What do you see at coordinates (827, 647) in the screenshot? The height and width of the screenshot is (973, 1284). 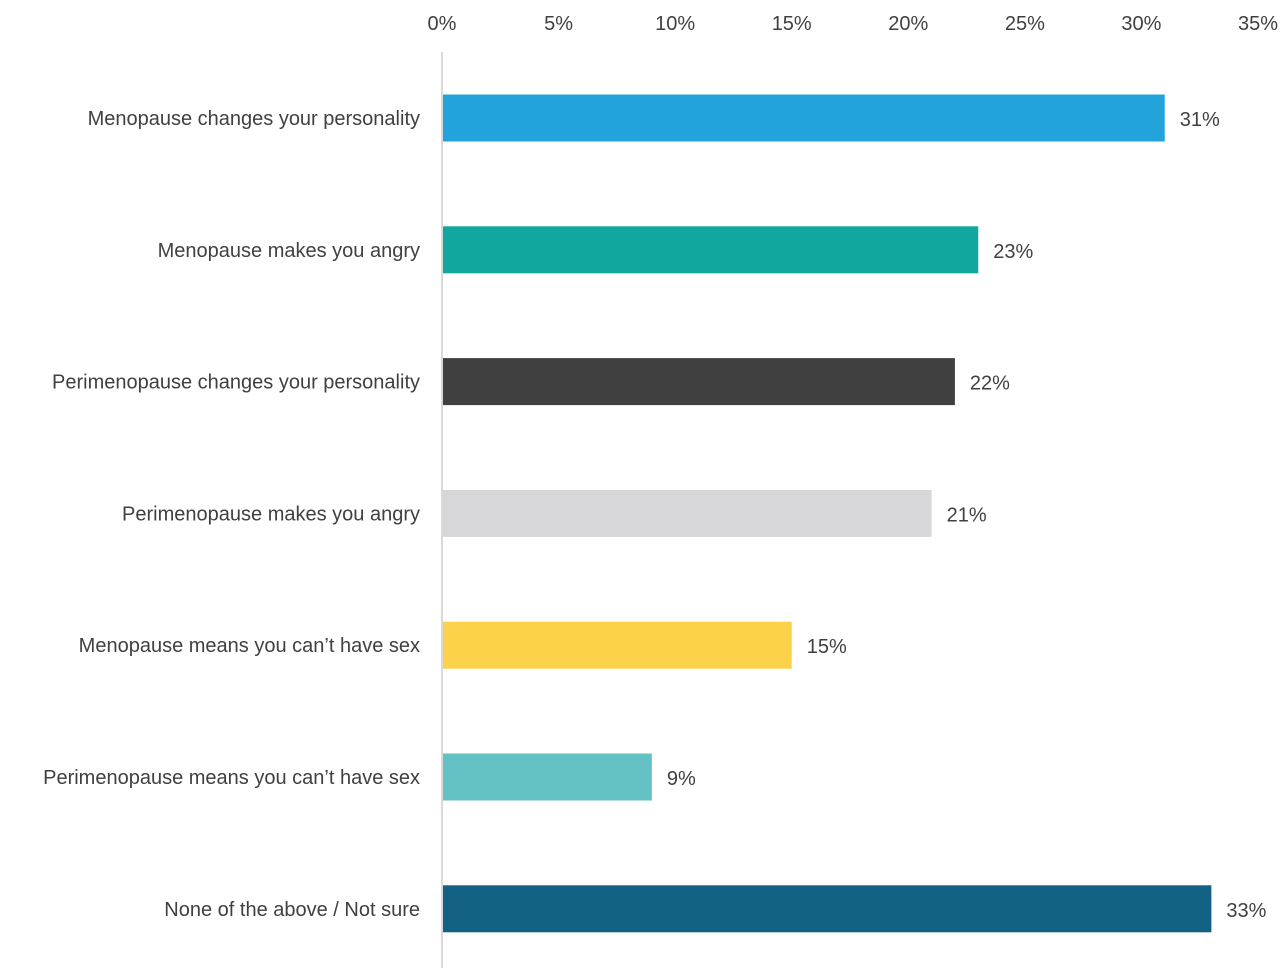 I see `data-label: 15%` at bounding box center [827, 647].